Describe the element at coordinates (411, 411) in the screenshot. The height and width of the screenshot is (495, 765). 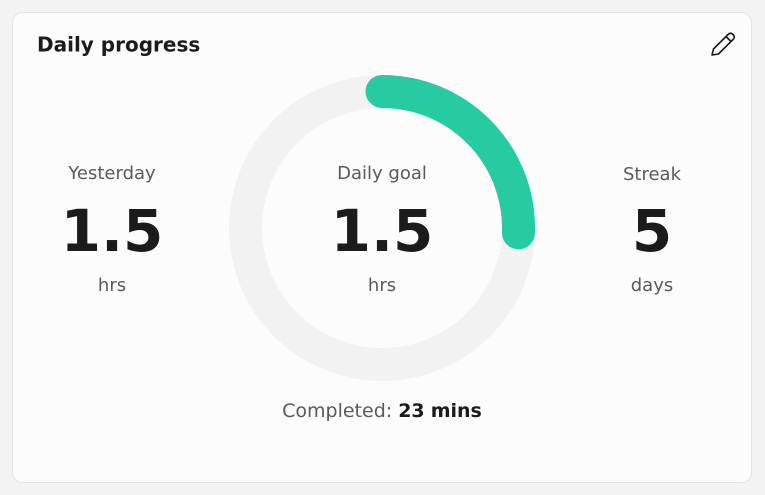
I see `completed-value: 23` at that location.